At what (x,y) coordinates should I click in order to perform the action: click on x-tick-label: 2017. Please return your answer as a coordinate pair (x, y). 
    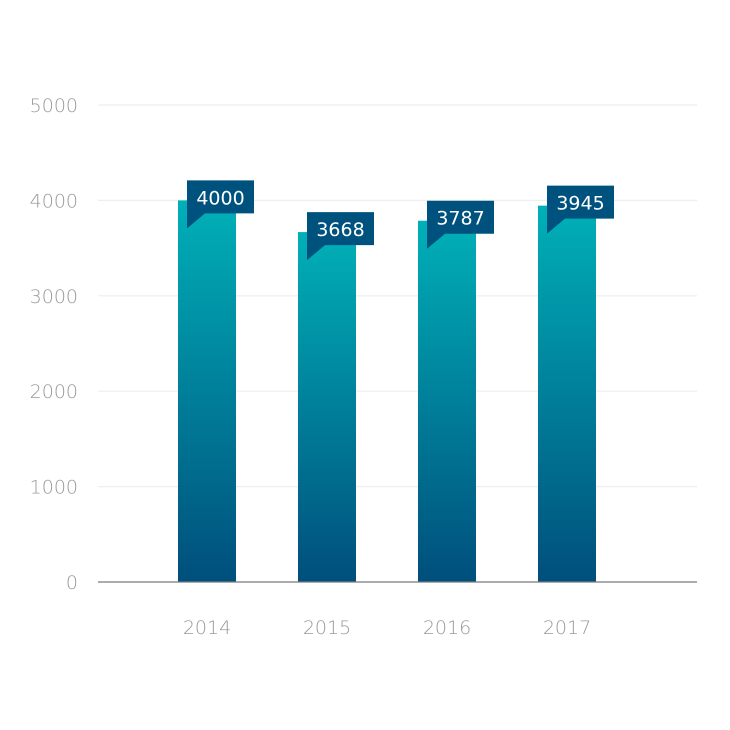
    Looking at the image, I should click on (567, 628).